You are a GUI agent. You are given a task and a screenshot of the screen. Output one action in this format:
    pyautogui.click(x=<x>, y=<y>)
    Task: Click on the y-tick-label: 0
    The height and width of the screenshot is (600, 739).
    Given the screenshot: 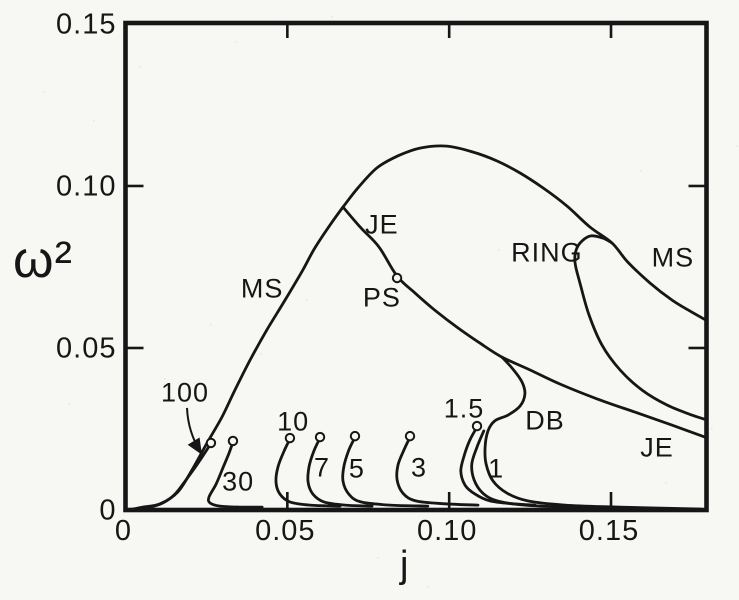 What is the action you would take?
    pyautogui.click(x=107, y=511)
    